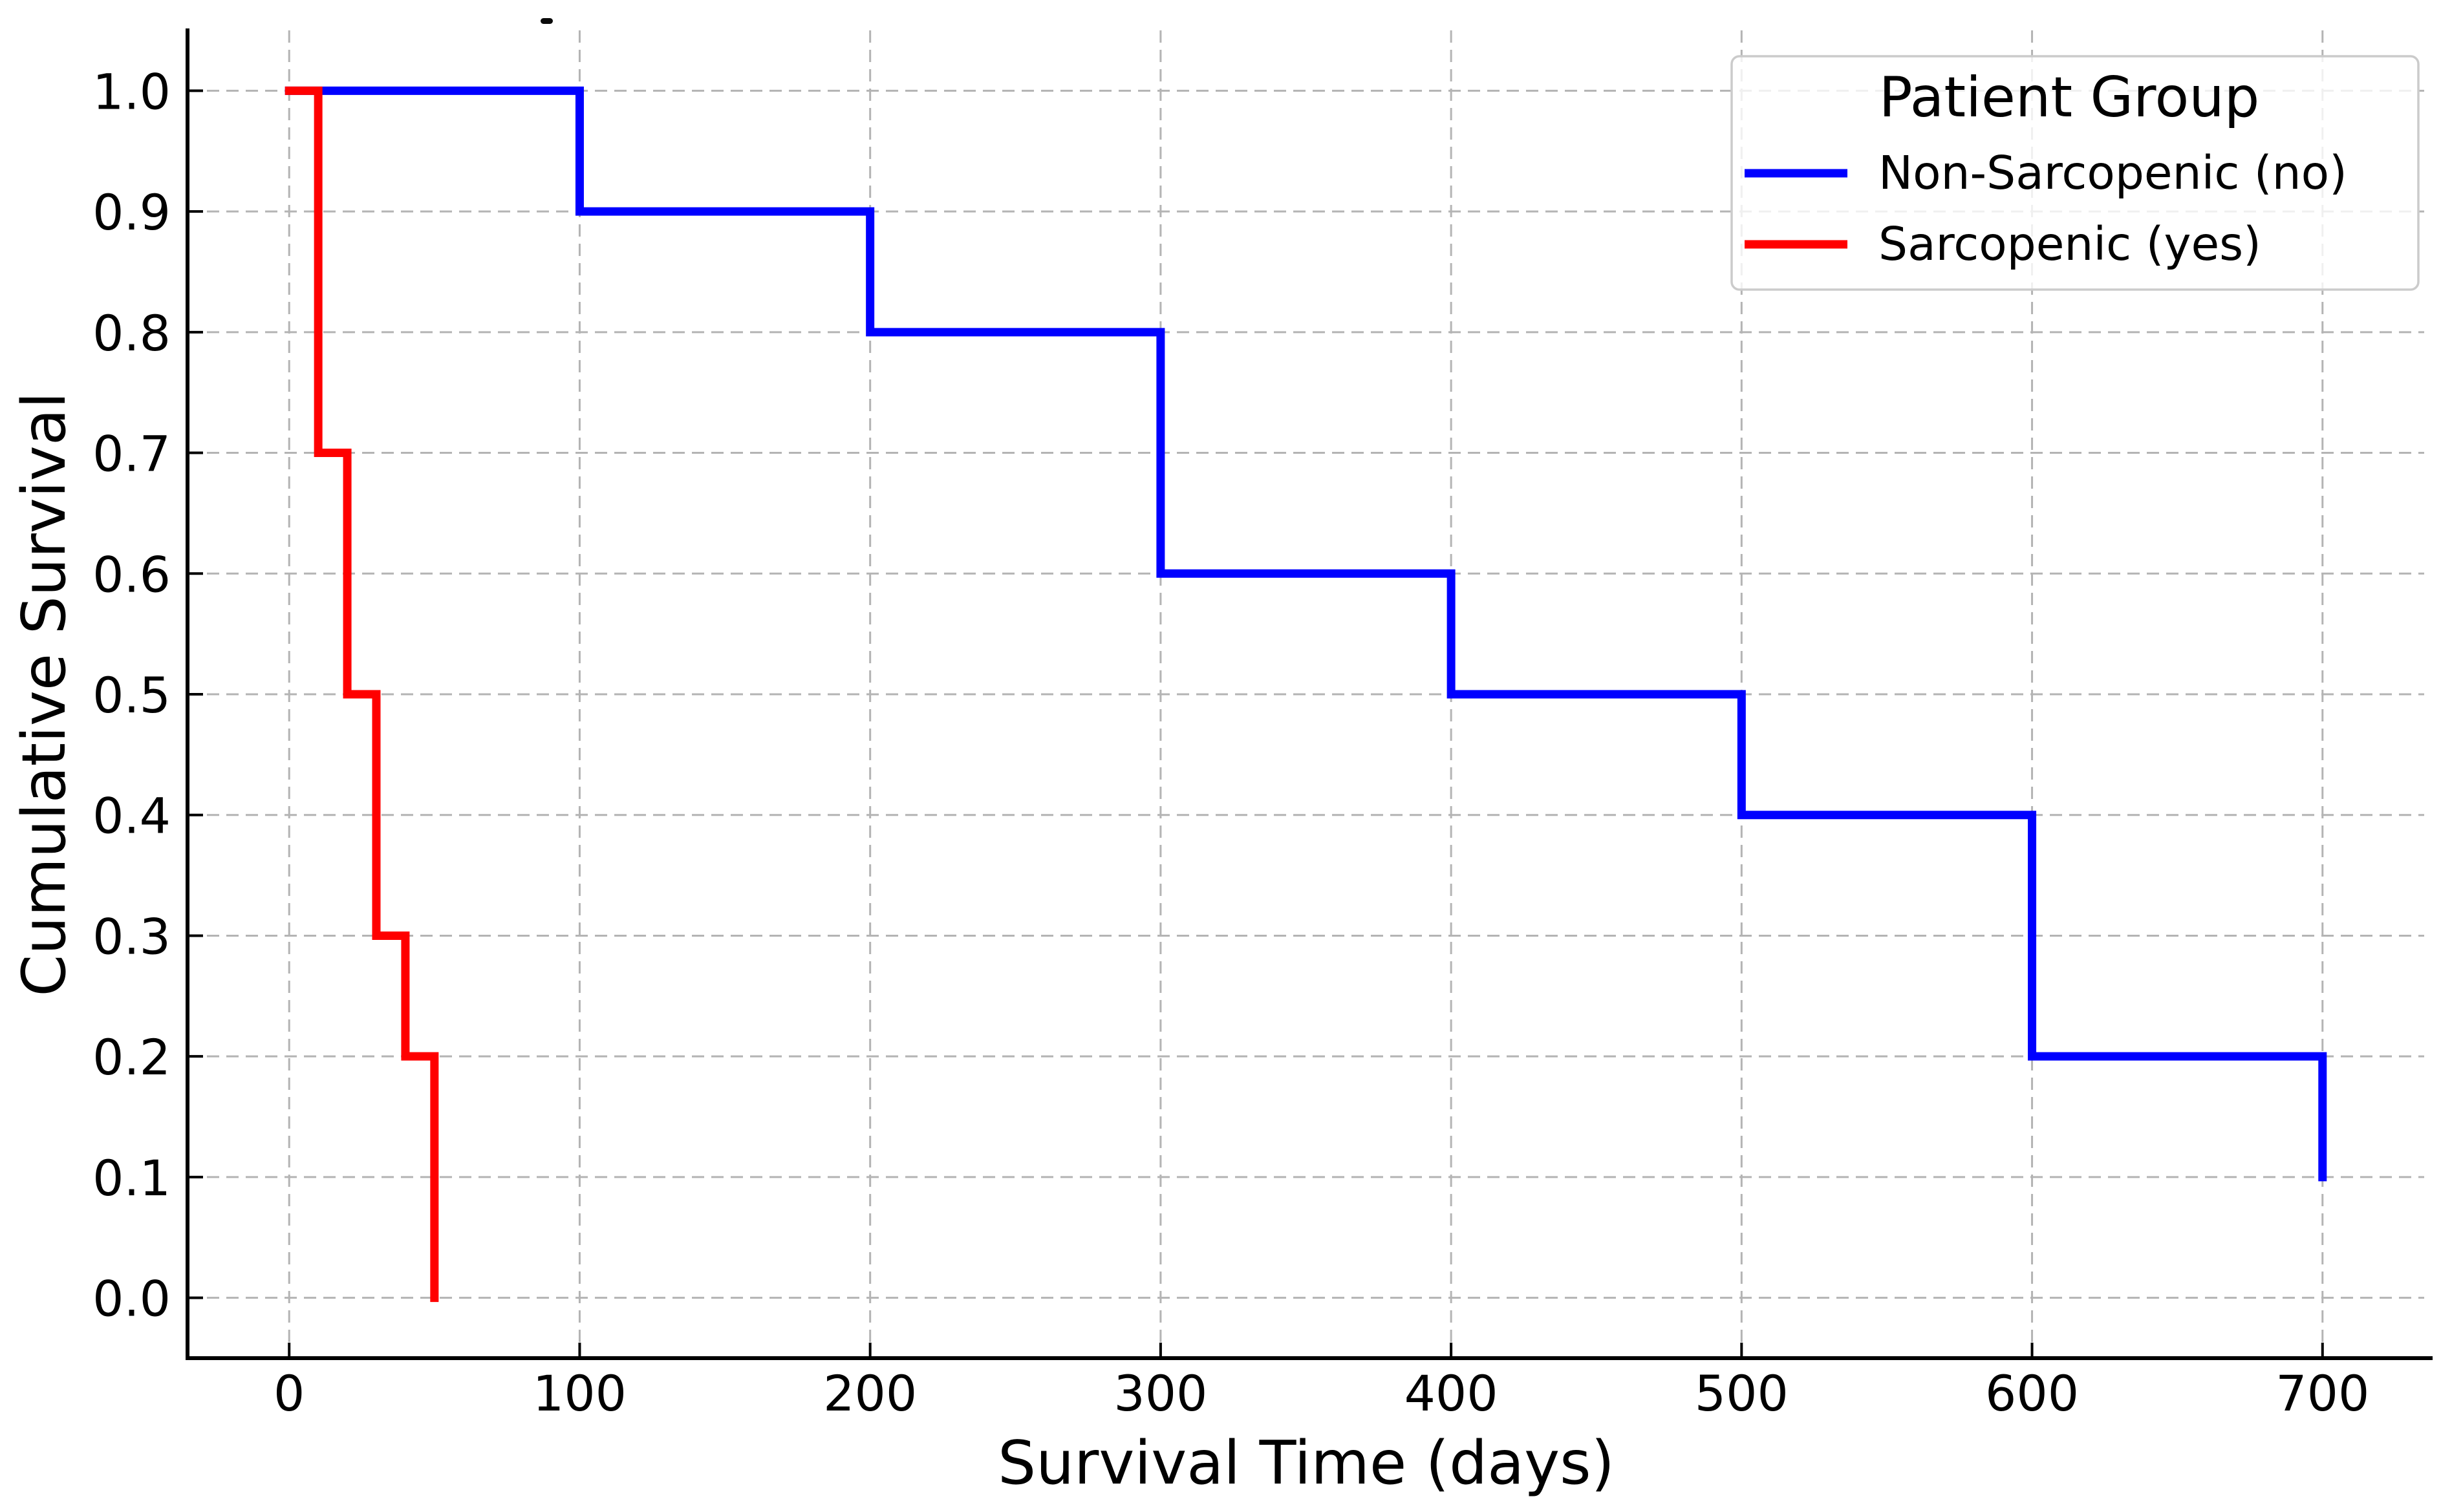 The width and height of the screenshot is (2441, 1512). I want to click on y-tick-label: 0.6, so click(131, 574).